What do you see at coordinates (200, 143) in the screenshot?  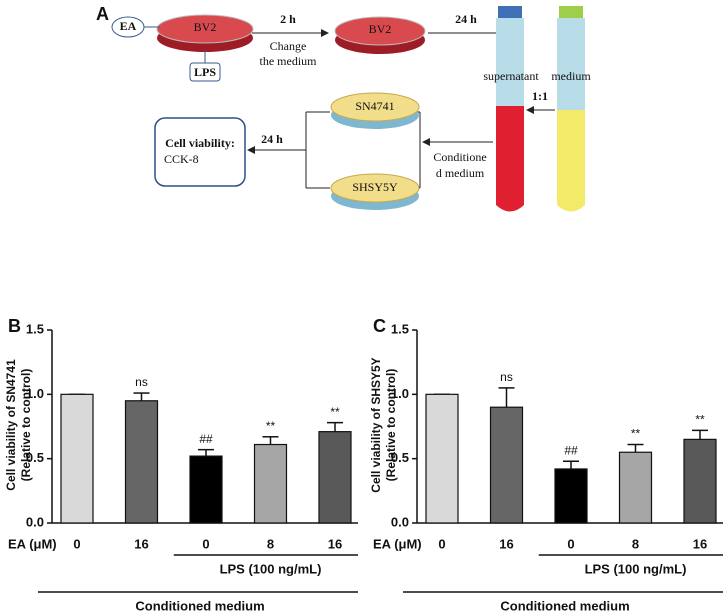 I see `assay-title: Cell viability:` at bounding box center [200, 143].